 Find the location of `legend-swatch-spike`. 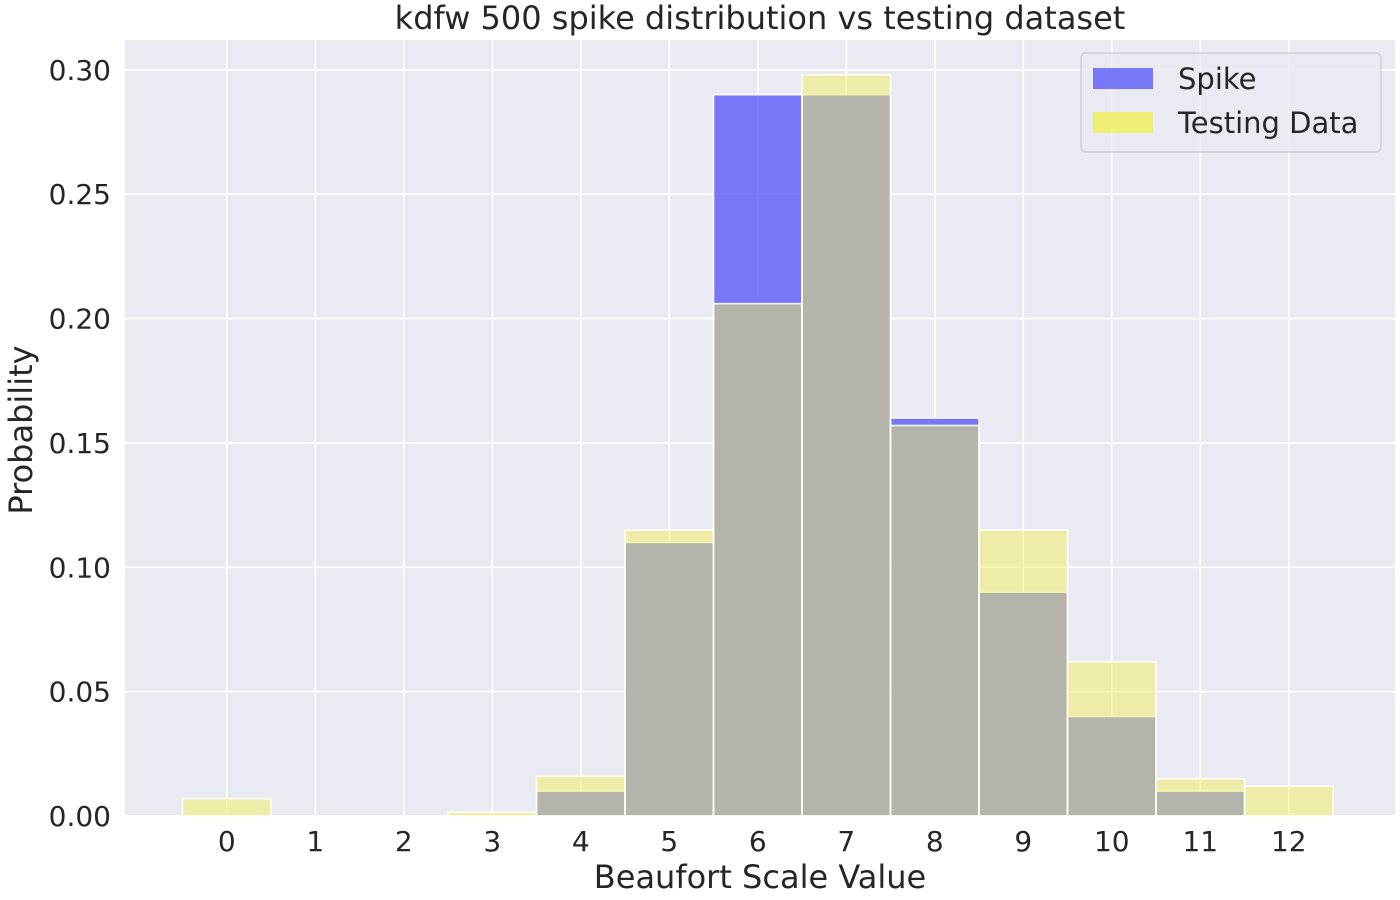

legend-swatch-spike is located at coordinates (1123, 78).